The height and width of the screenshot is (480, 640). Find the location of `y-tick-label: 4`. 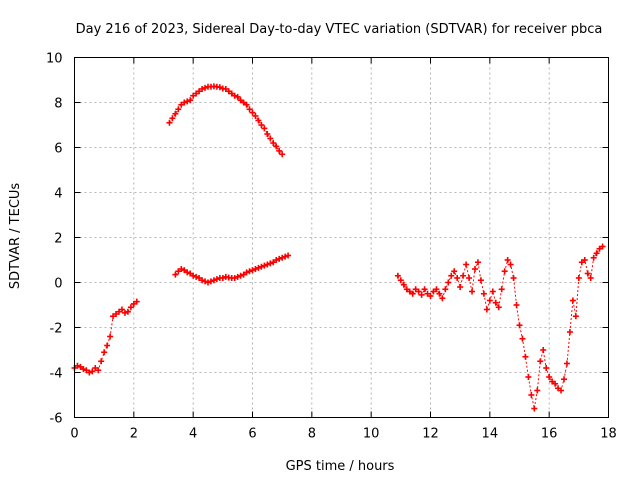

y-tick-label: 4 is located at coordinates (58, 194).